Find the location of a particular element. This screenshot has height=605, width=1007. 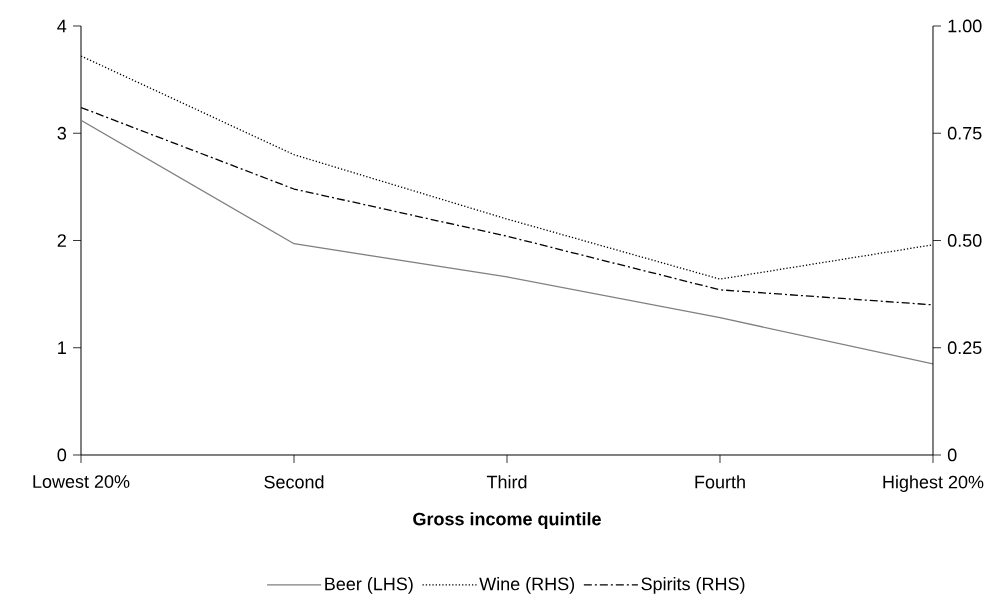

y-tick-label: 3 is located at coordinates (62, 133).